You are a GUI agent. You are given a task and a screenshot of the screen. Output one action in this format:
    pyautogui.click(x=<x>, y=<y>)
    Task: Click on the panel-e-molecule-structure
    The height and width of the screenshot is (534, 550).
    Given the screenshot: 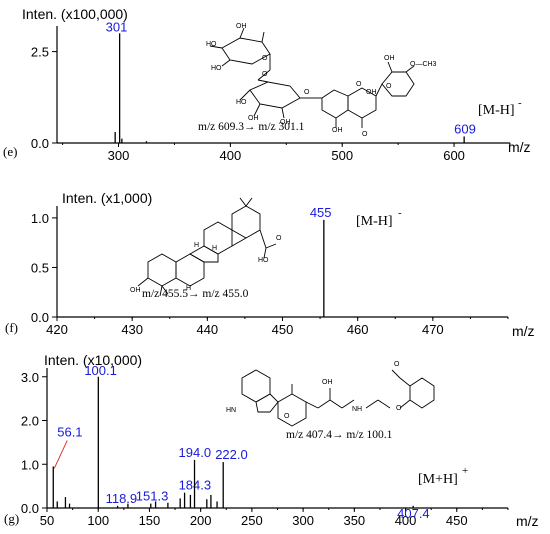 What is the action you would take?
    pyautogui.click(x=312, y=77)
    